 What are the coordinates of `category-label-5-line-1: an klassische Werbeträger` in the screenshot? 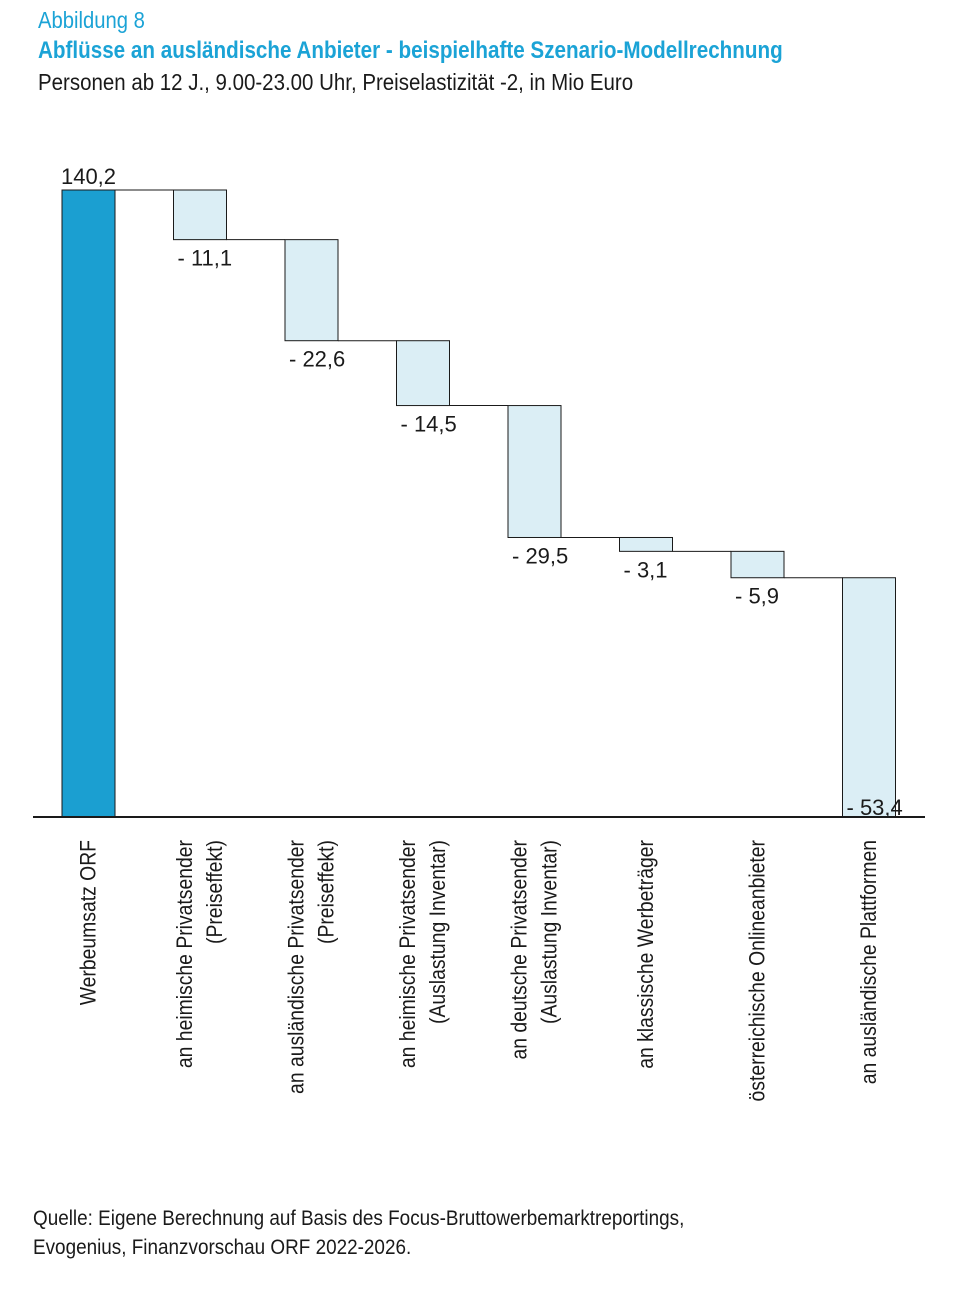 It's located at (646, 954).